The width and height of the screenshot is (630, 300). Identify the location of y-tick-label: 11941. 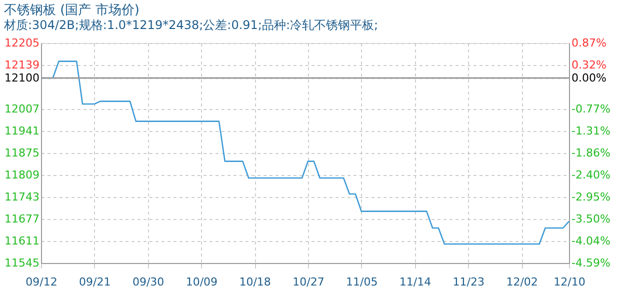
(22, 131).